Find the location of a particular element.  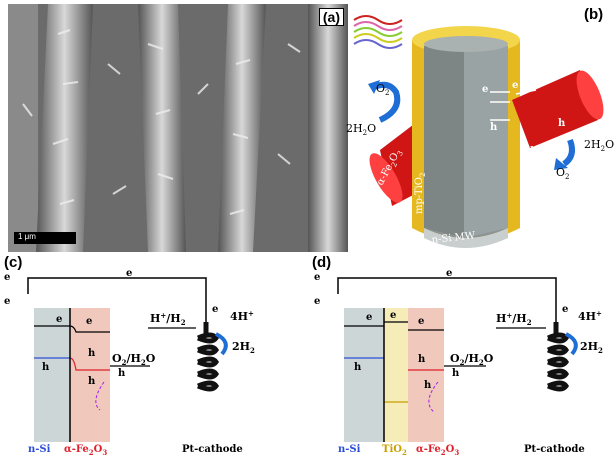

hole-inner-2-d: h is located at coordinates (358, 367).